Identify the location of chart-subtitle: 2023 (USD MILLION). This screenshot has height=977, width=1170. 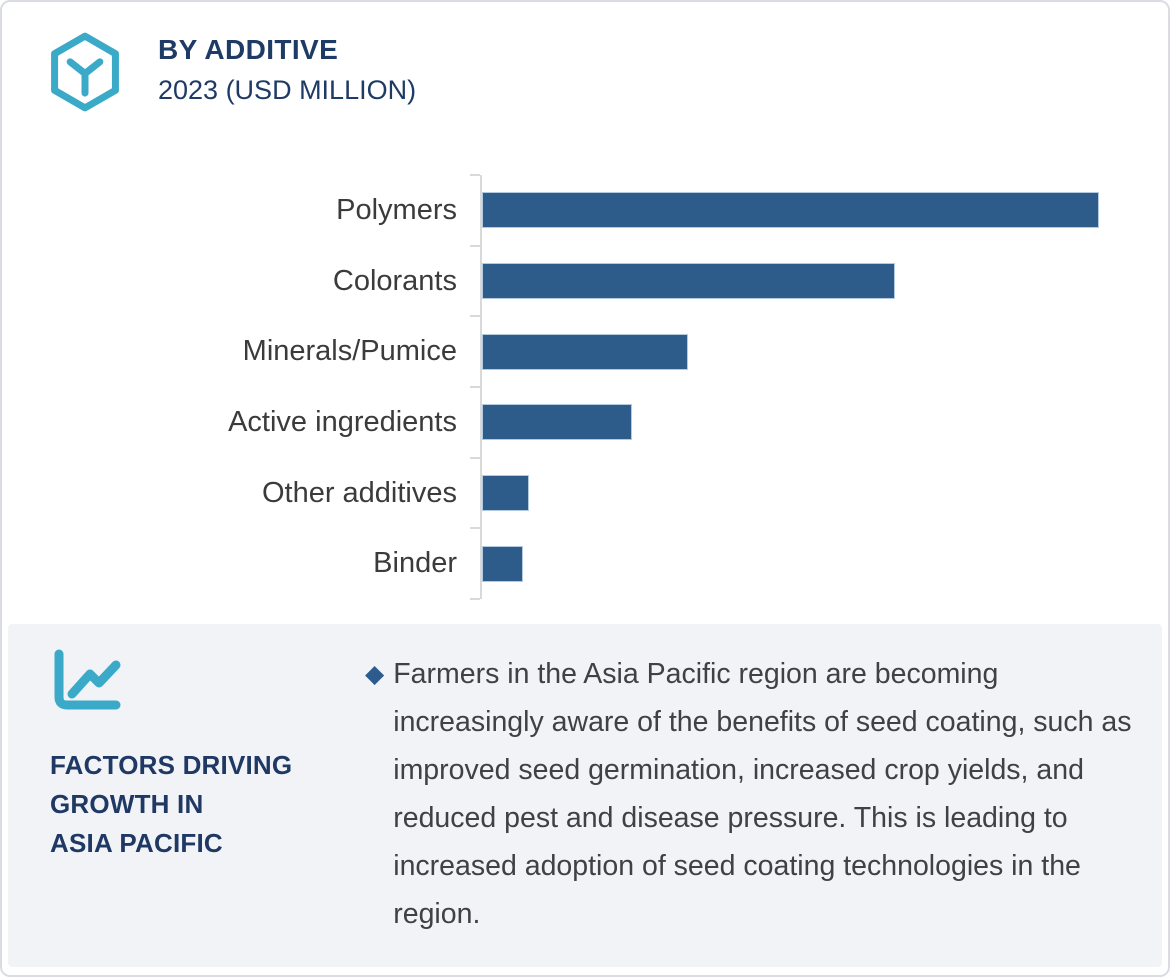
(287, 90).